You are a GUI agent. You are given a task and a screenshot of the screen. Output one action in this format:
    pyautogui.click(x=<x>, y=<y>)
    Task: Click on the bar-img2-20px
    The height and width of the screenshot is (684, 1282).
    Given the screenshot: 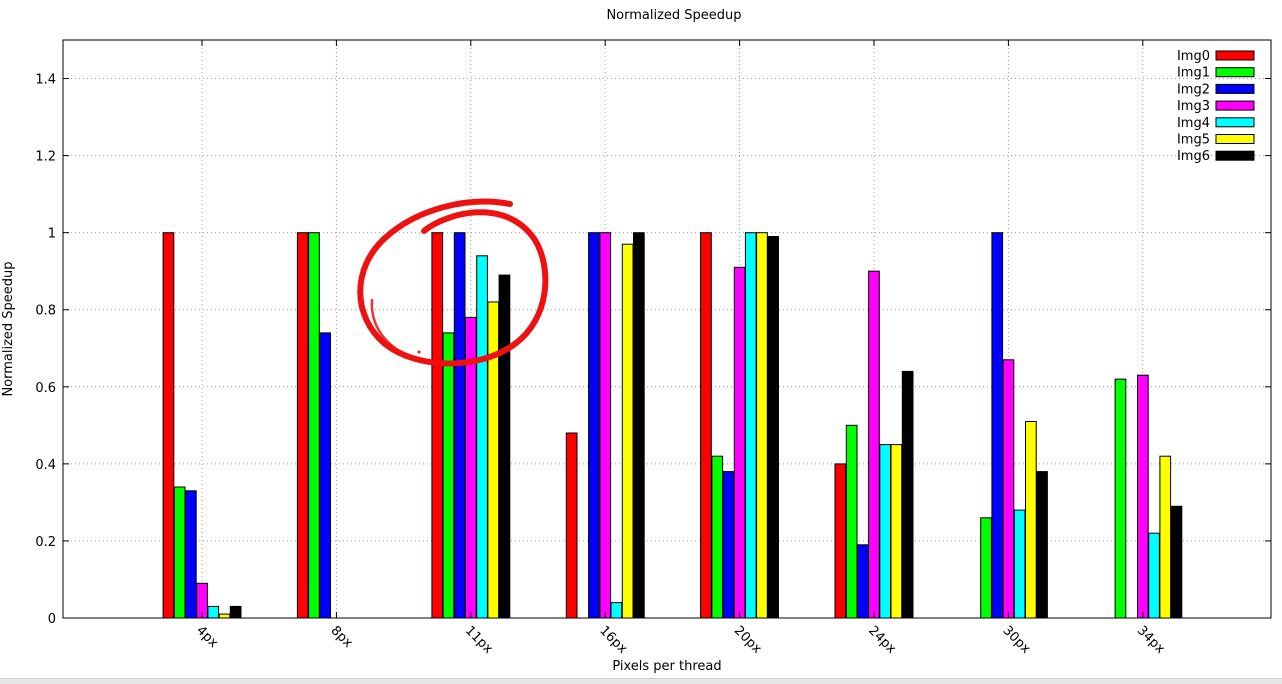 What is the action you would take?
    pyautogui.click(x=728, y=545)
    